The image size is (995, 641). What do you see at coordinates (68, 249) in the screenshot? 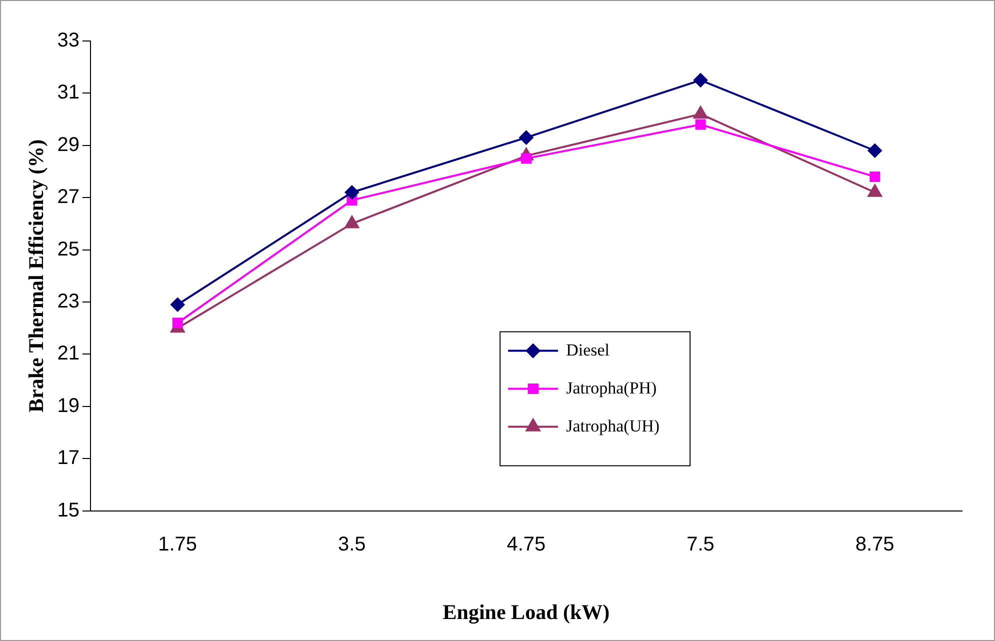
I see `y-tick-label: 25` at bounding box center [68, 249].